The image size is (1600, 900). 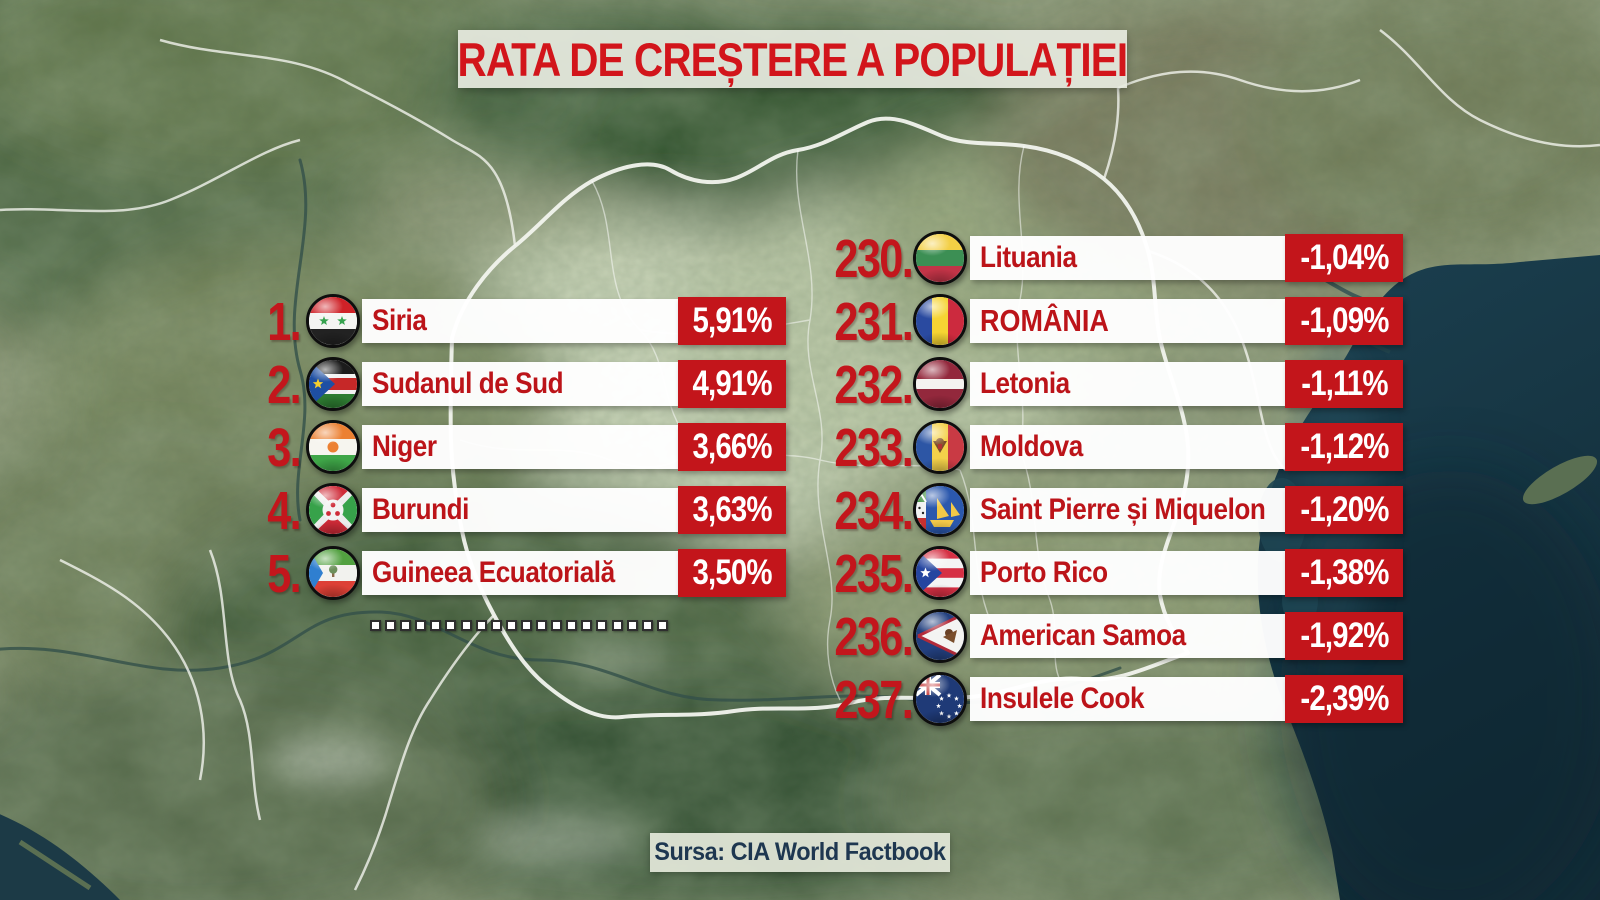 I want to click on value-badge: 4,91%, so click(x=732, y=384).